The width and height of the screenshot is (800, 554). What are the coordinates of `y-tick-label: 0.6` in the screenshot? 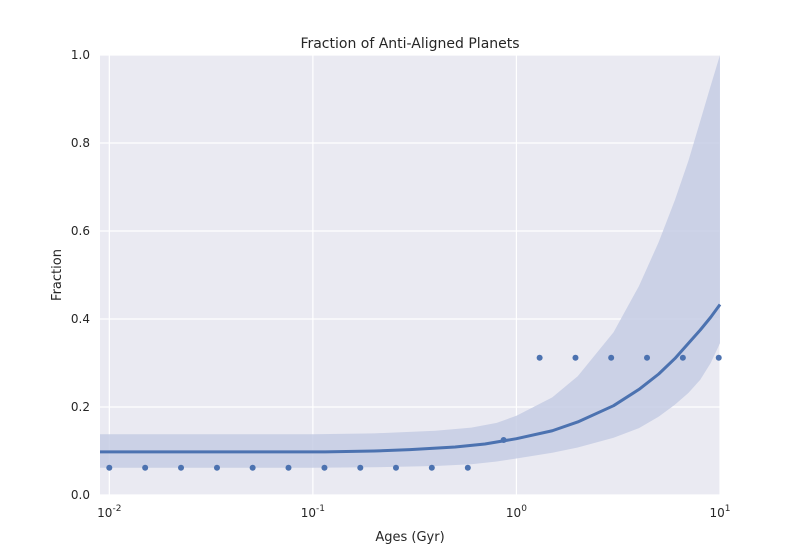 It's located at (80, 231).